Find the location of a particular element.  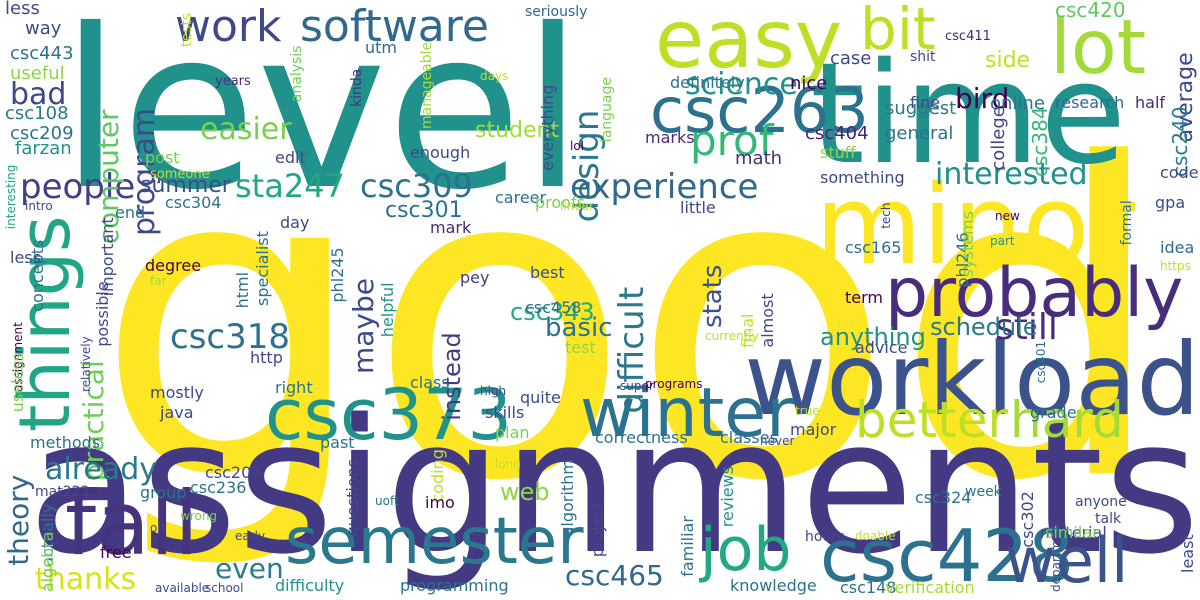

word-mark: mark is located at coordinates (451, 227).